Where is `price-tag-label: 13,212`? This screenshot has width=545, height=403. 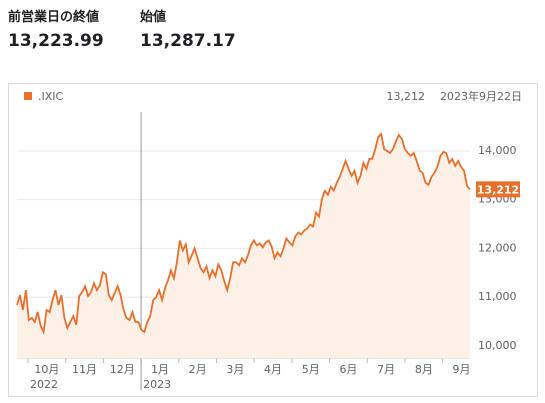
price-tag-label: 13,212 is located at coordinates (498, 189).